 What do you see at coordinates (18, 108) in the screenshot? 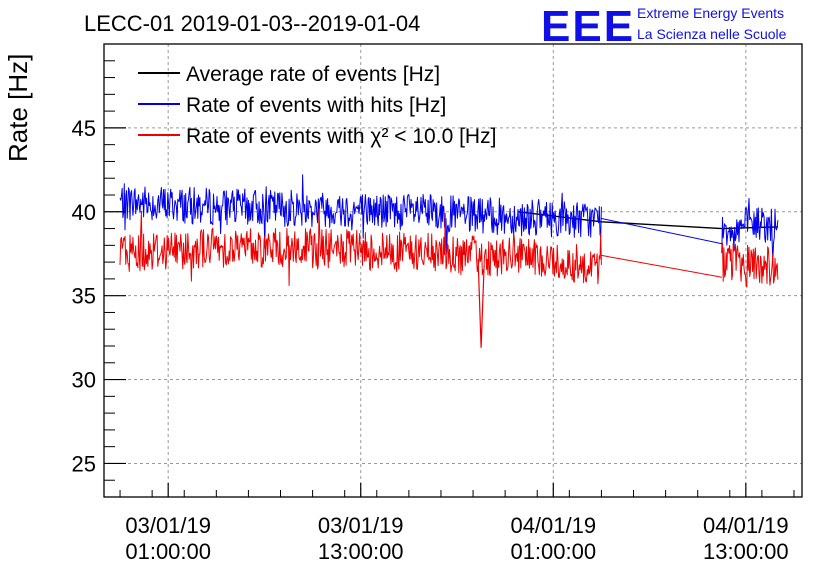
I see `y-axis-title: Rate [Hz]` at bounding box center [18, 108].